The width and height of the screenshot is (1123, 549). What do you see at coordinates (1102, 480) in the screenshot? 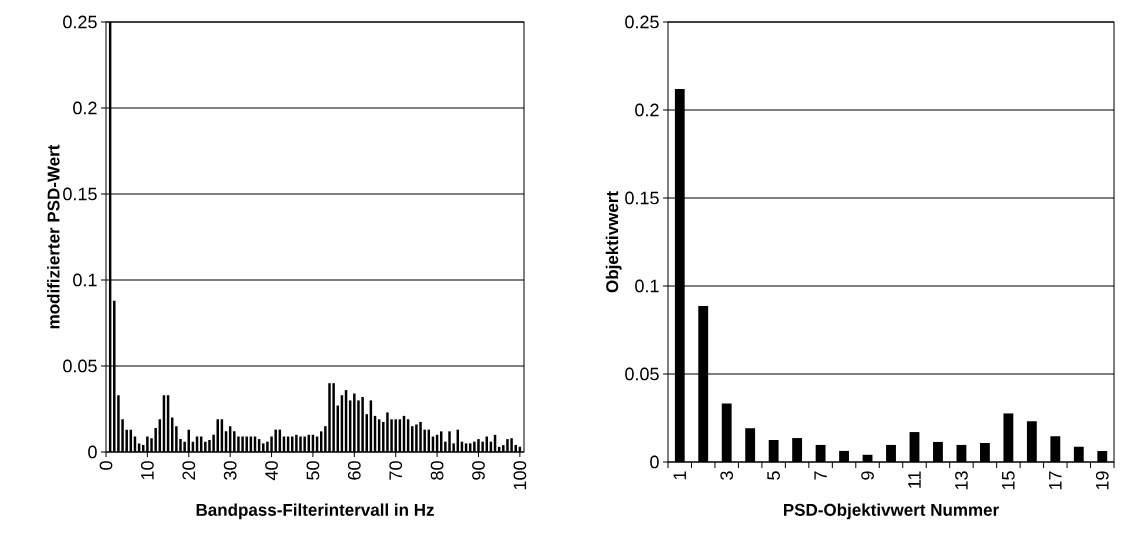
I see `x-tick-label: 19` at bounding box center [1102, 480].